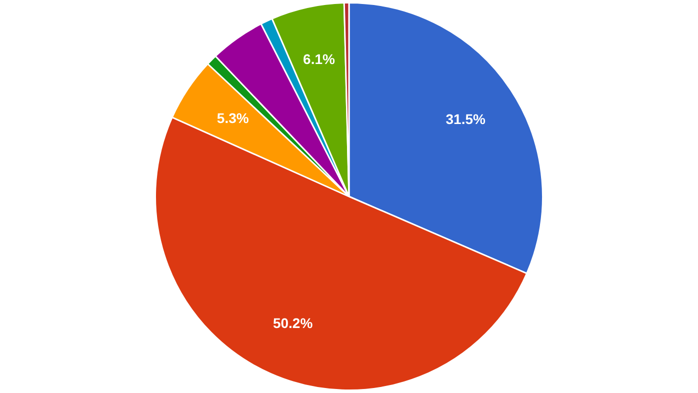 This screenshot has width=698, height=393. What do you see at coordinates (293, 323) in the screenshot?
I see `data-label: 50.2%` at bounding box center [293, 323].